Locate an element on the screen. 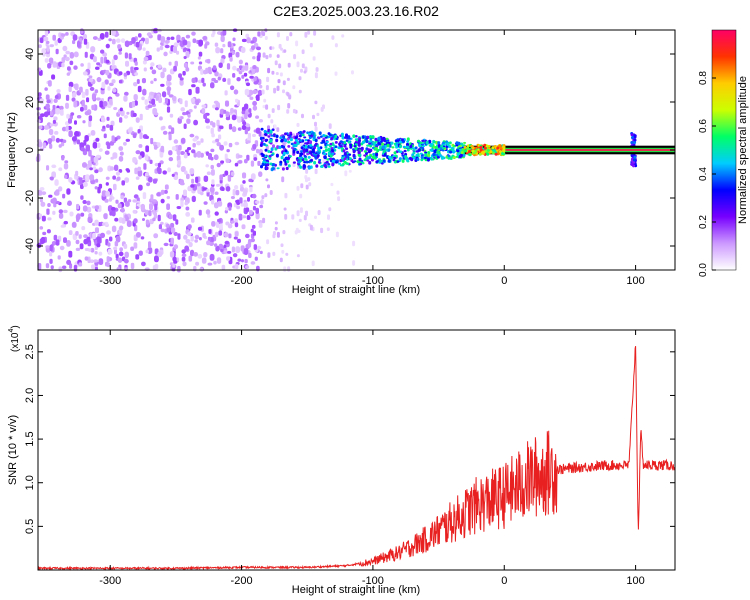  heatmap-x-tick-label: -300 is located at coordinates (110, 281).